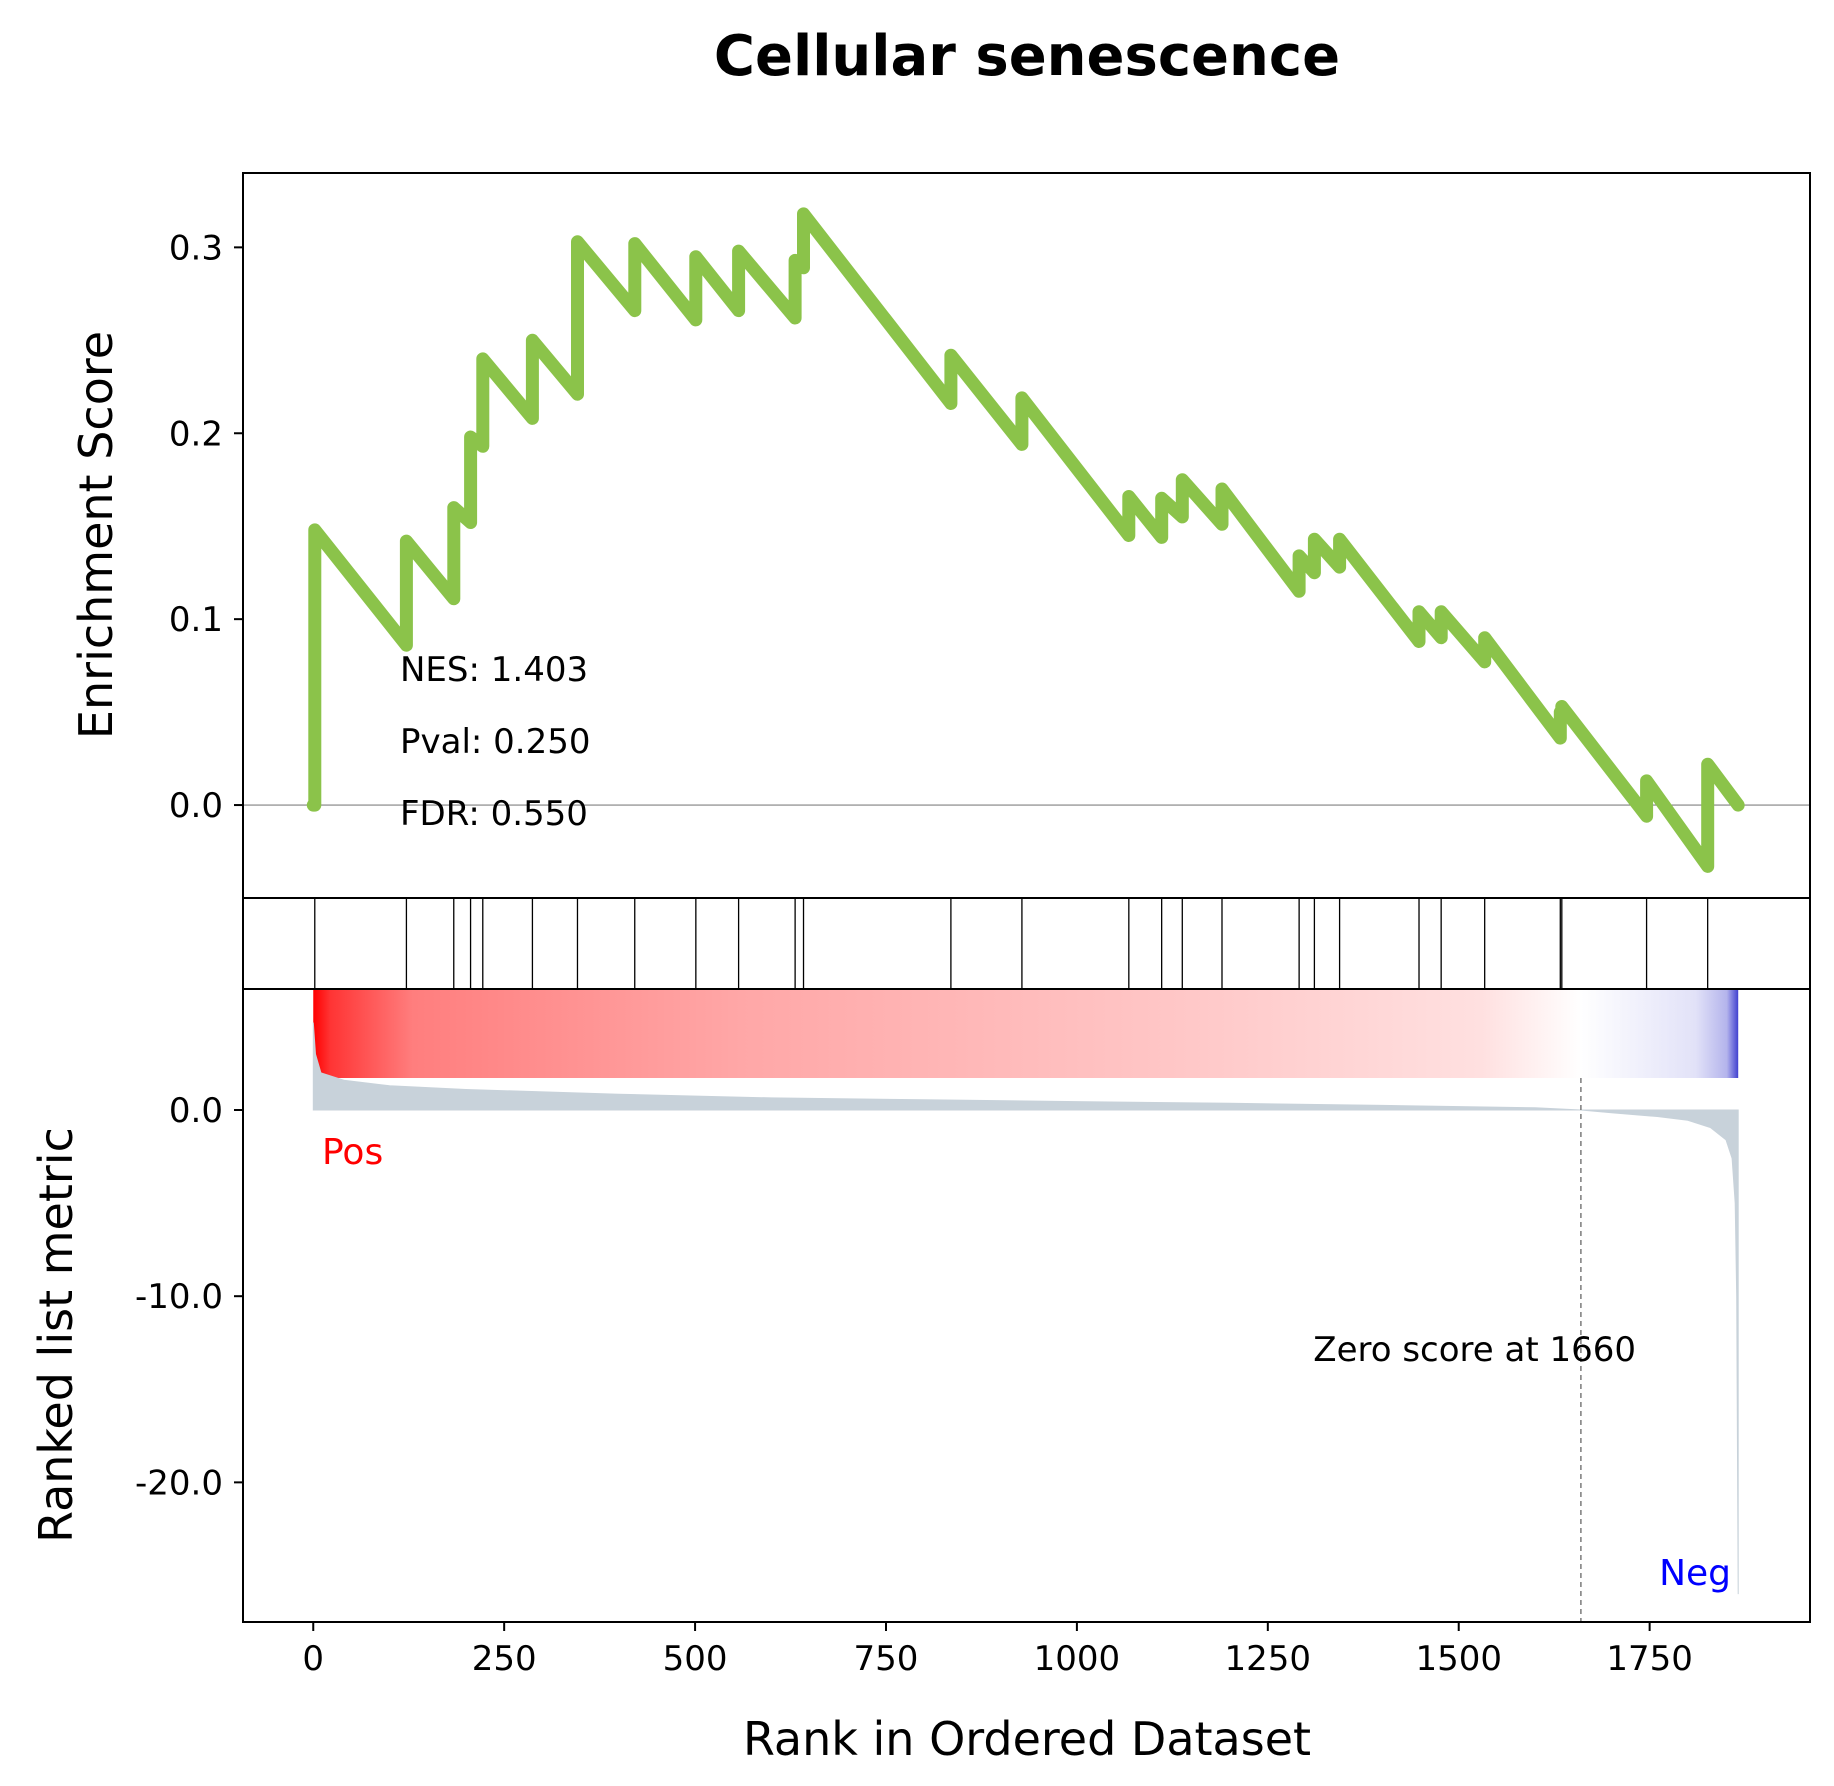 The image size is (1834, 1786). What do you see at coordinates (313, 1659) in the screenshot?
I see `x-tick-label: 0` at bounding box center [313, 1659].